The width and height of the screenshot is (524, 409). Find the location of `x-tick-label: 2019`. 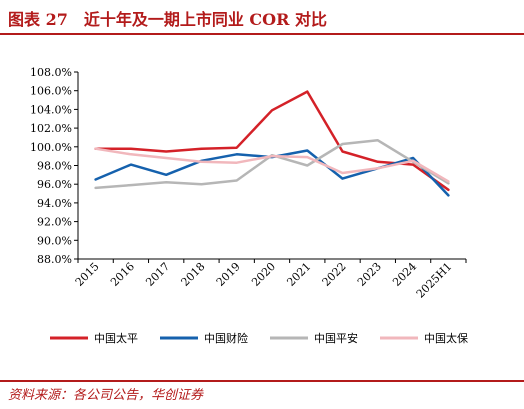

x-tick-label: 2019 is located at coordinates (228, 274).